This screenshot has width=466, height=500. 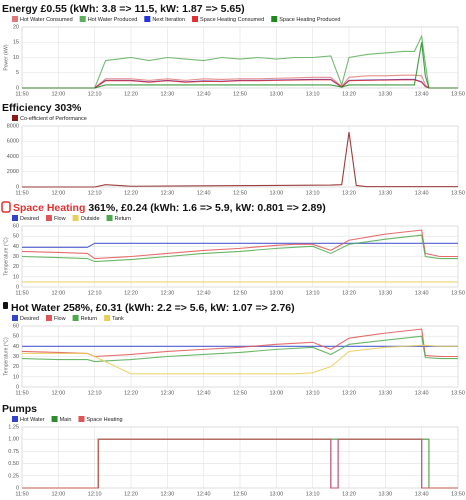 I want to click on space-heating-icon, so click(x=6, y=207).